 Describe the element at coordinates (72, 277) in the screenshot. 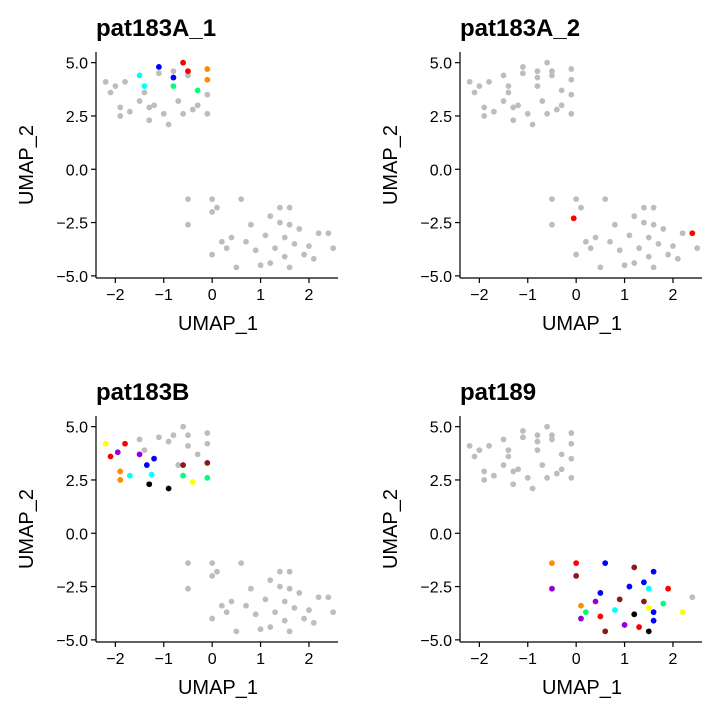

I see `y-tick-label: −5.0` at that location.